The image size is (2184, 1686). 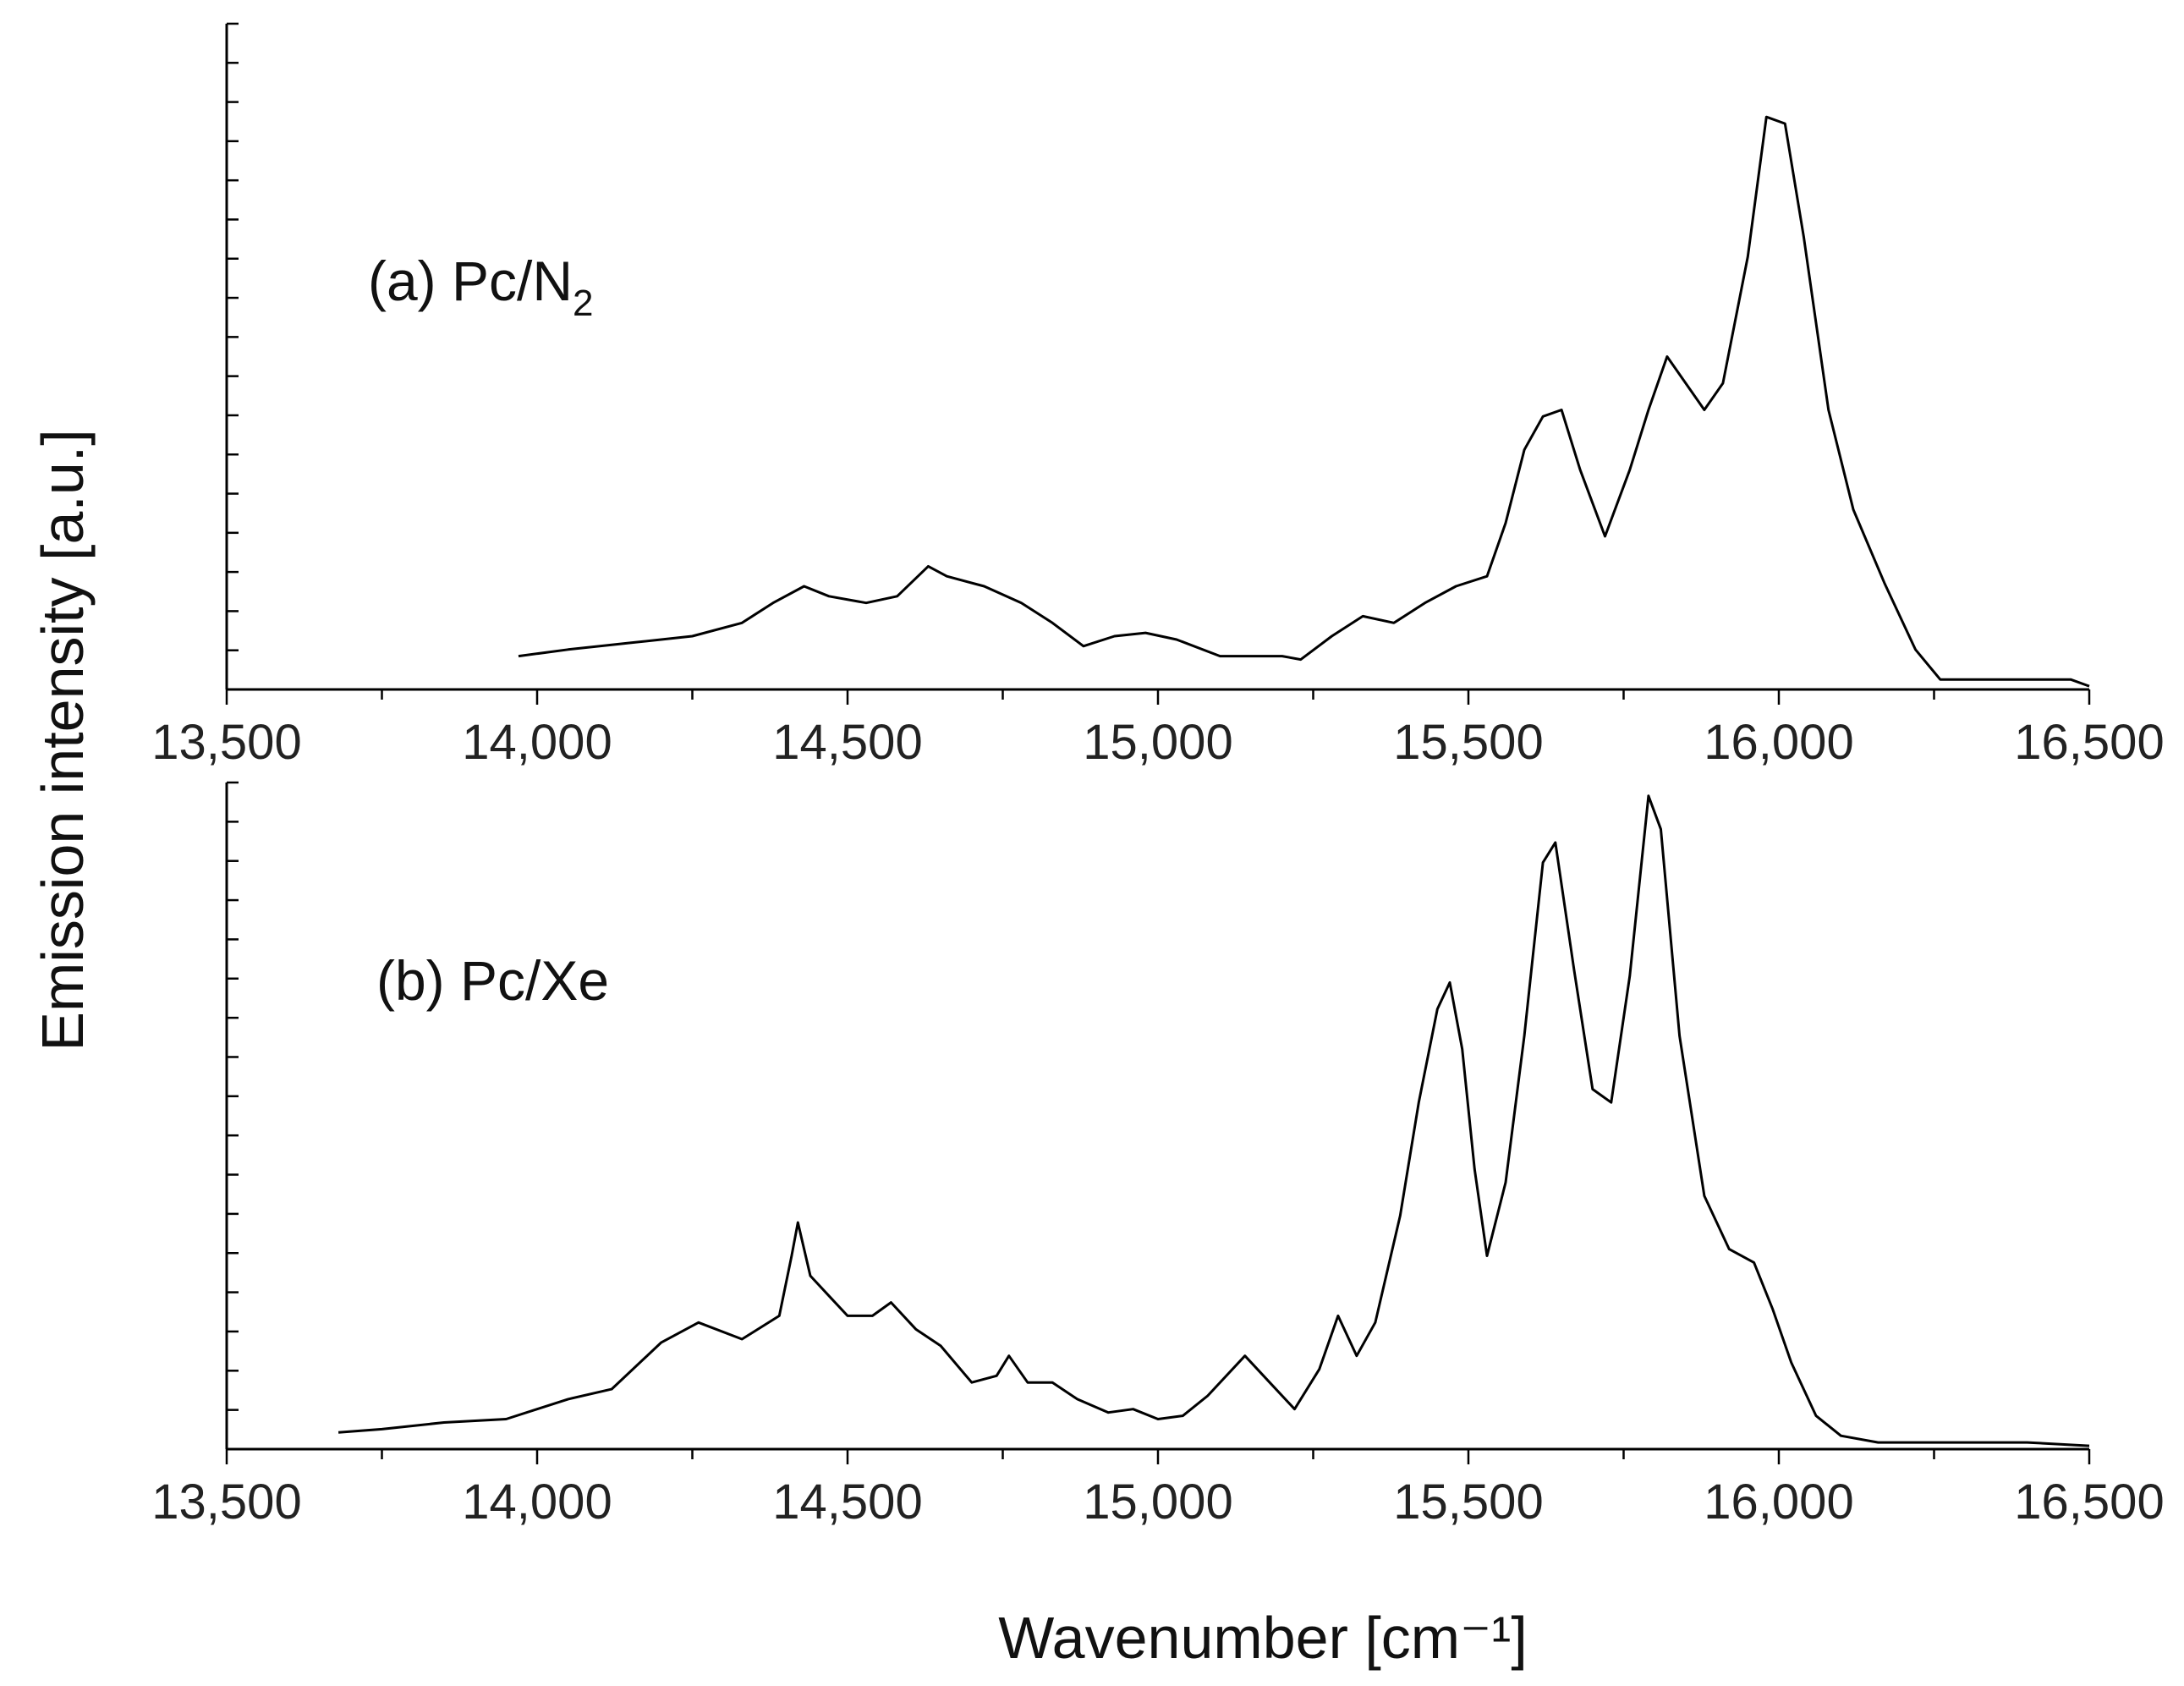 I want to click on y-axis-title: Emission intensity [a.u.], so click(x=63, y=740).